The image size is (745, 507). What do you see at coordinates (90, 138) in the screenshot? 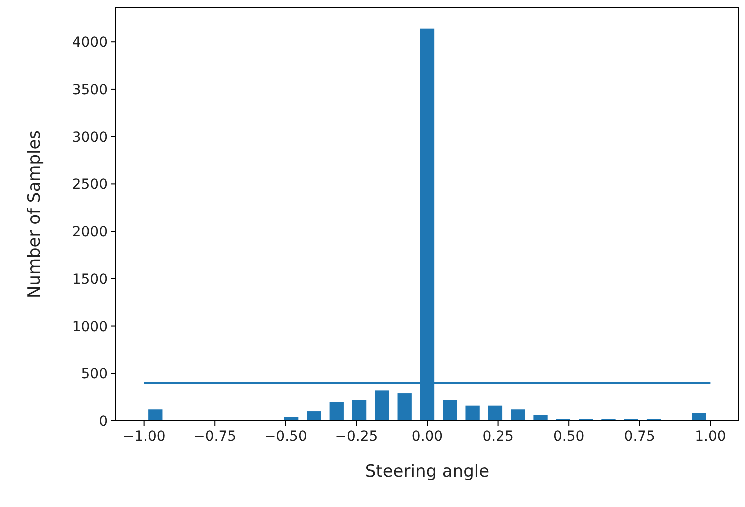
I see `y-tick-label: 3000` at bounding box center [90, 138].